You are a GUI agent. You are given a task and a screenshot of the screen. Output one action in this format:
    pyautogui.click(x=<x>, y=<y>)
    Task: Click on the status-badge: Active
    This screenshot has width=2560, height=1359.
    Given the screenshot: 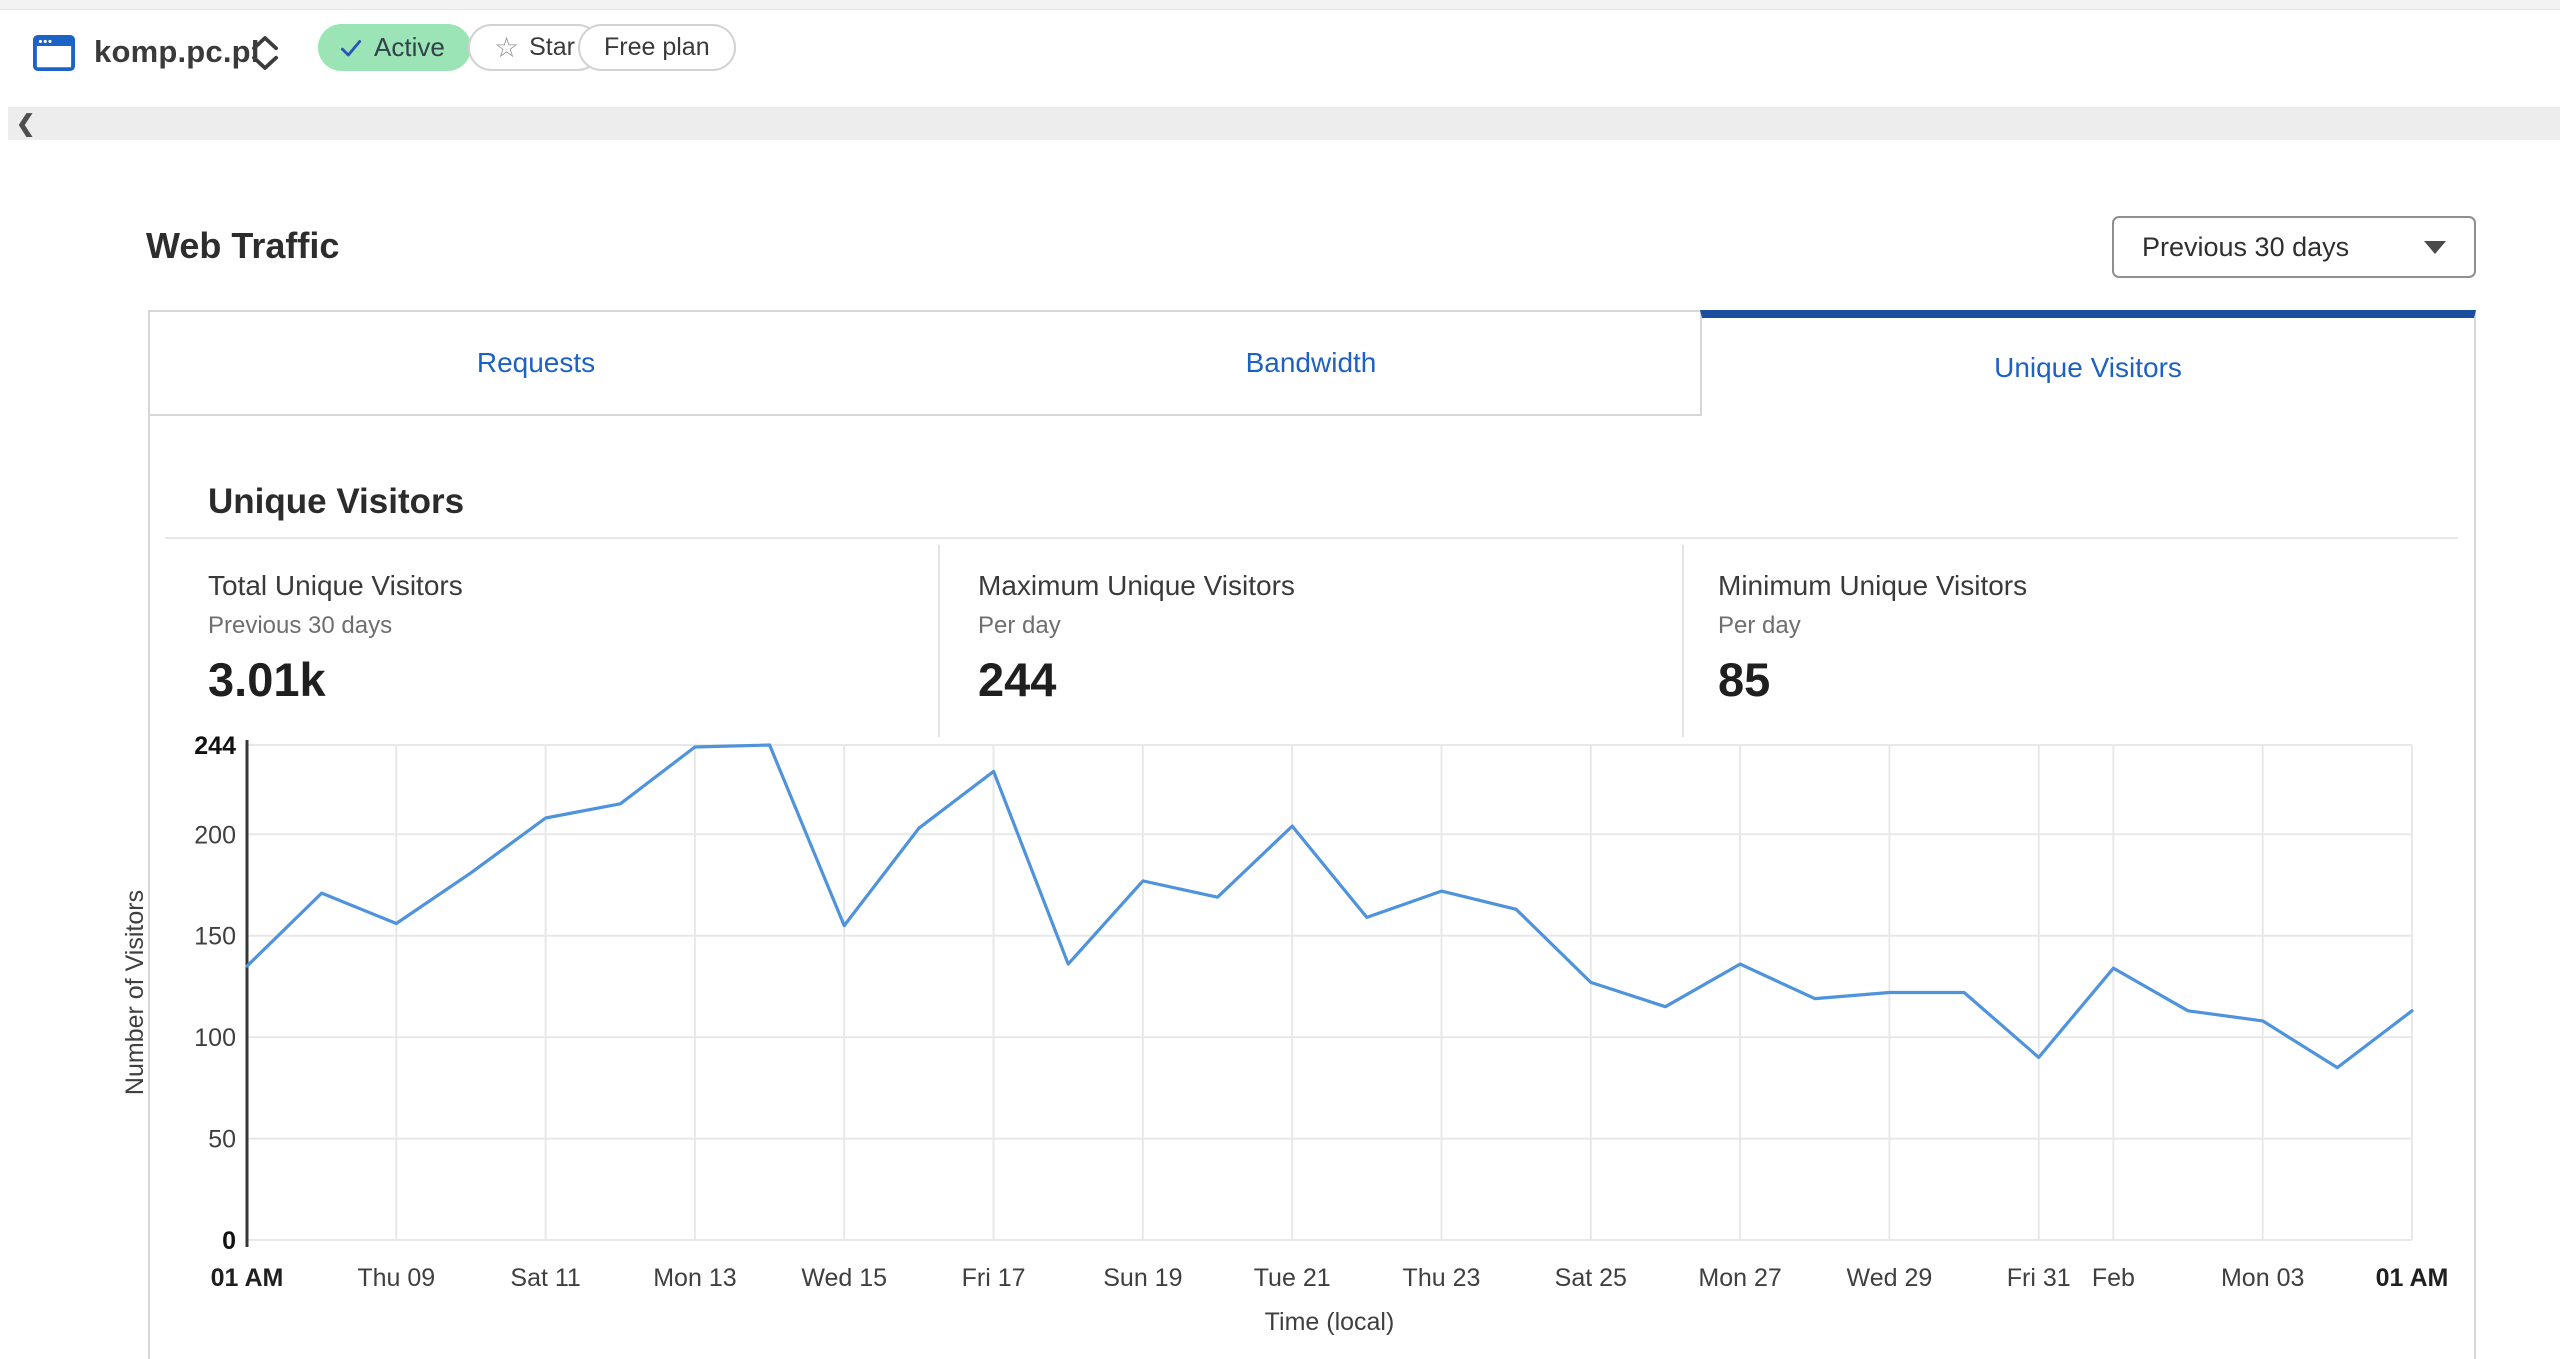 What is the action you would take?
    pyautogui.click(x=394, y=47)
    